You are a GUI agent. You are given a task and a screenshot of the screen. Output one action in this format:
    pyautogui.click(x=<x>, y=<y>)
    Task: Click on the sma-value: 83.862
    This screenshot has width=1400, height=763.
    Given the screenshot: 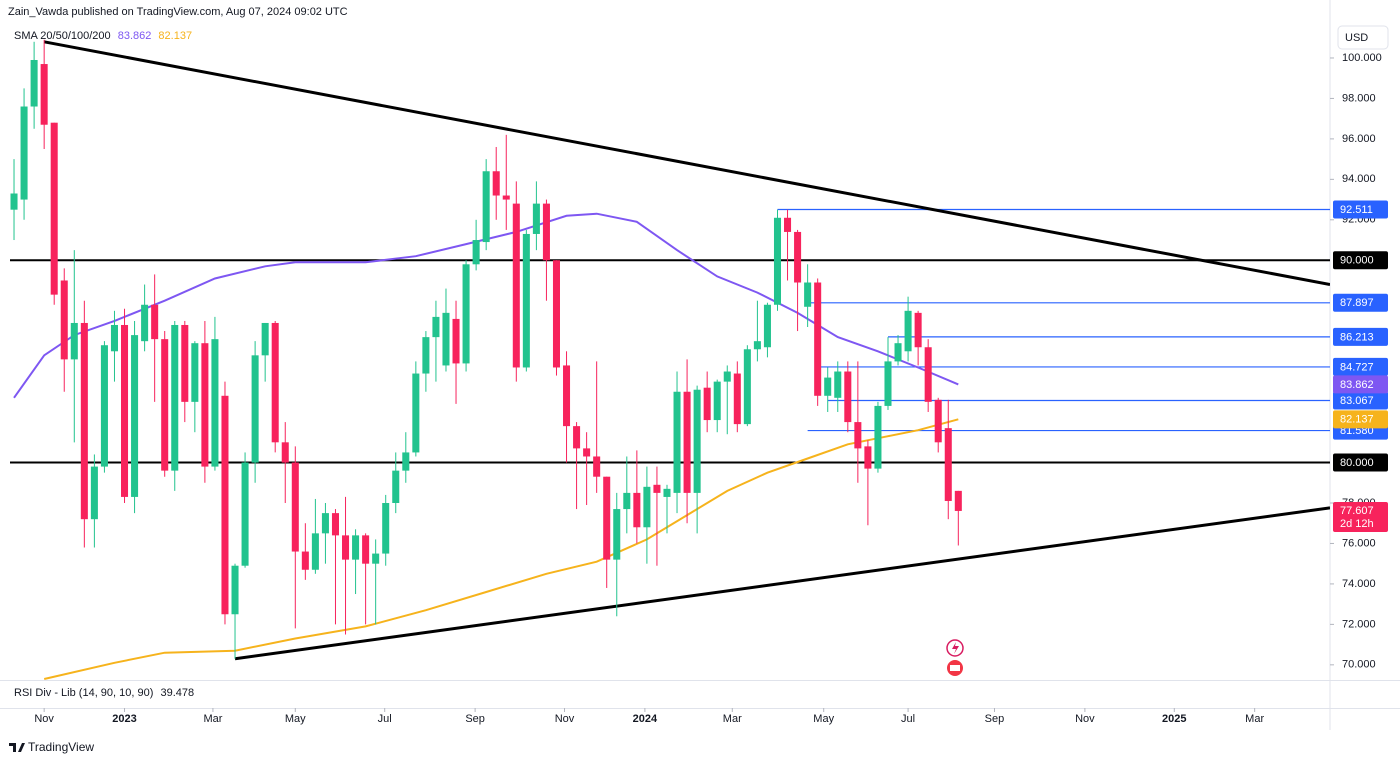 What is the action you would take?
    pyautogui.click(x=135, y=36)
    